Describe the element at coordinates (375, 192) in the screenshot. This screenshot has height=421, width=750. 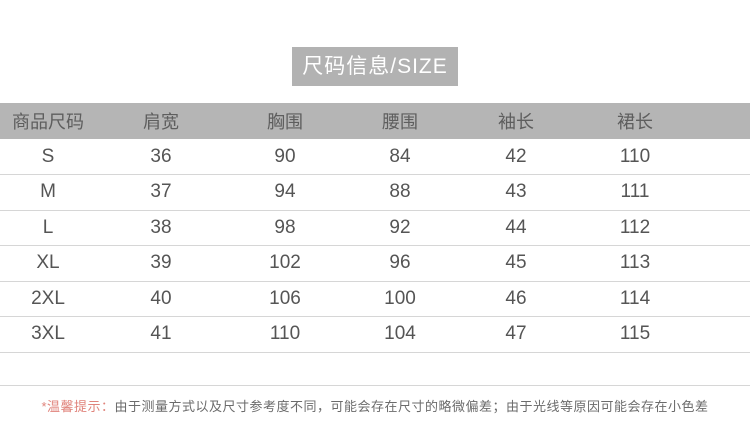
I see `table-row: M 37 94 88 43 111` at that location.